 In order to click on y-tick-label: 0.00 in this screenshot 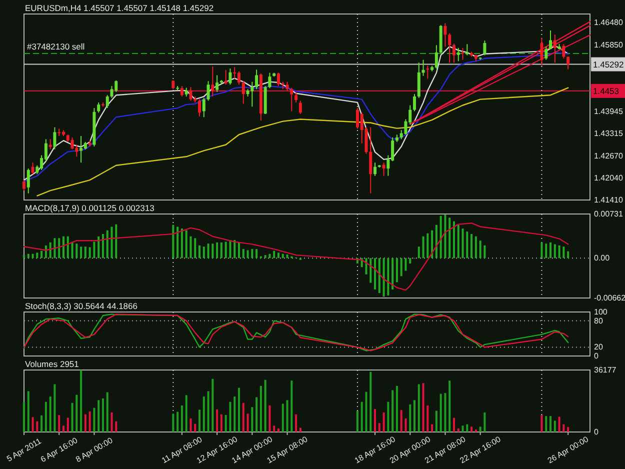, I will do `click(602, 258)`.